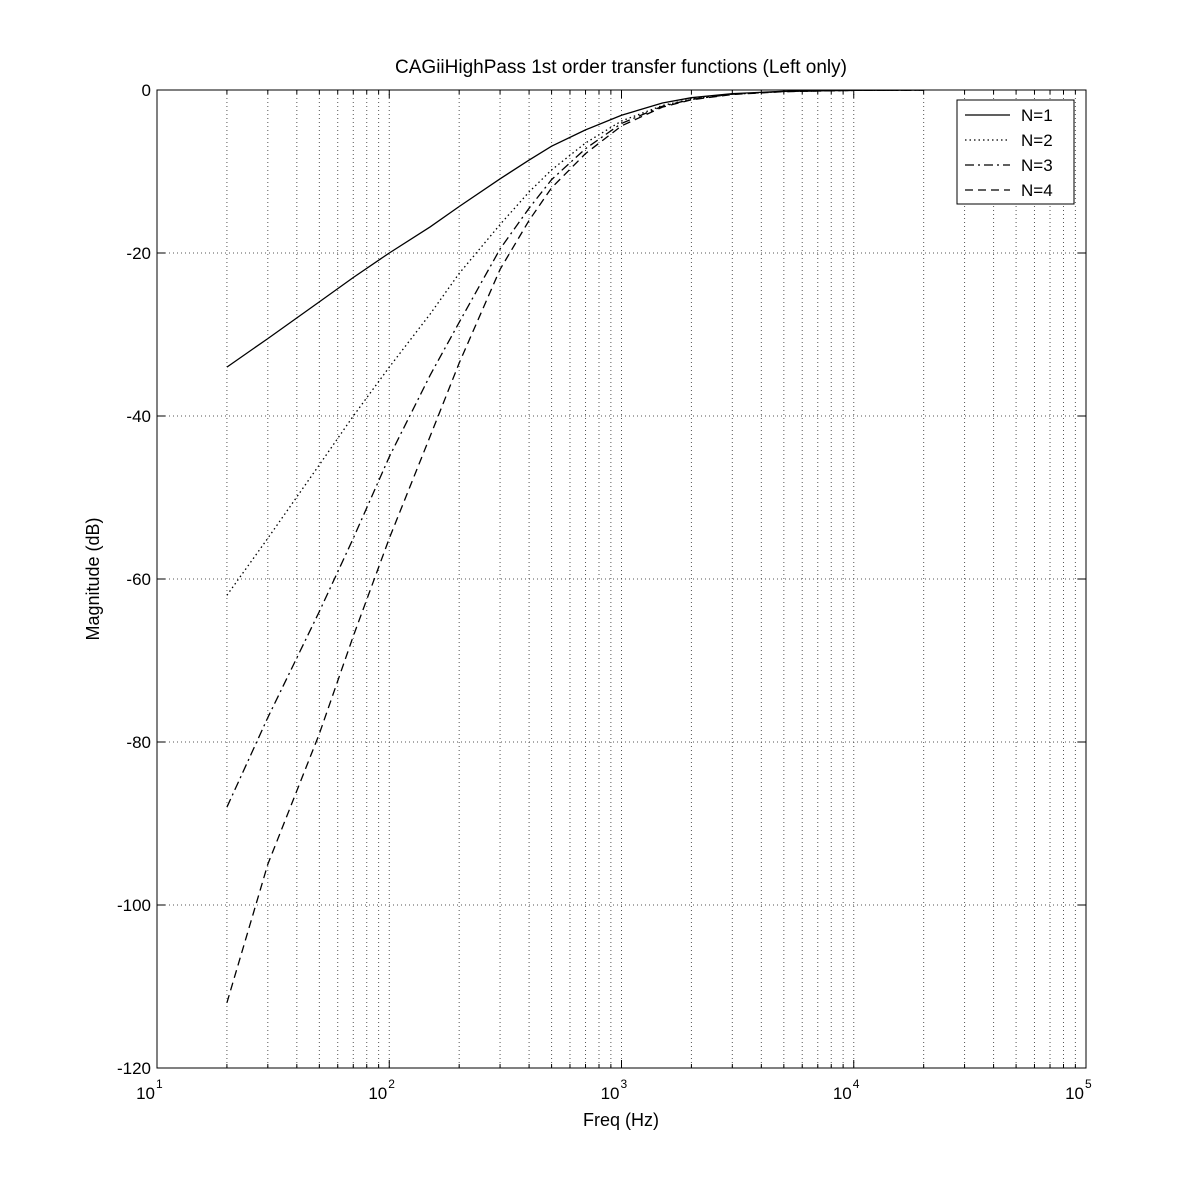 The height and width of the screenshot is (1201, 1201). What do you see at coordinates (856, 1084) in the screenshot?
I see `x-tick-exponent: 4` at bounding box center [856, 1084].